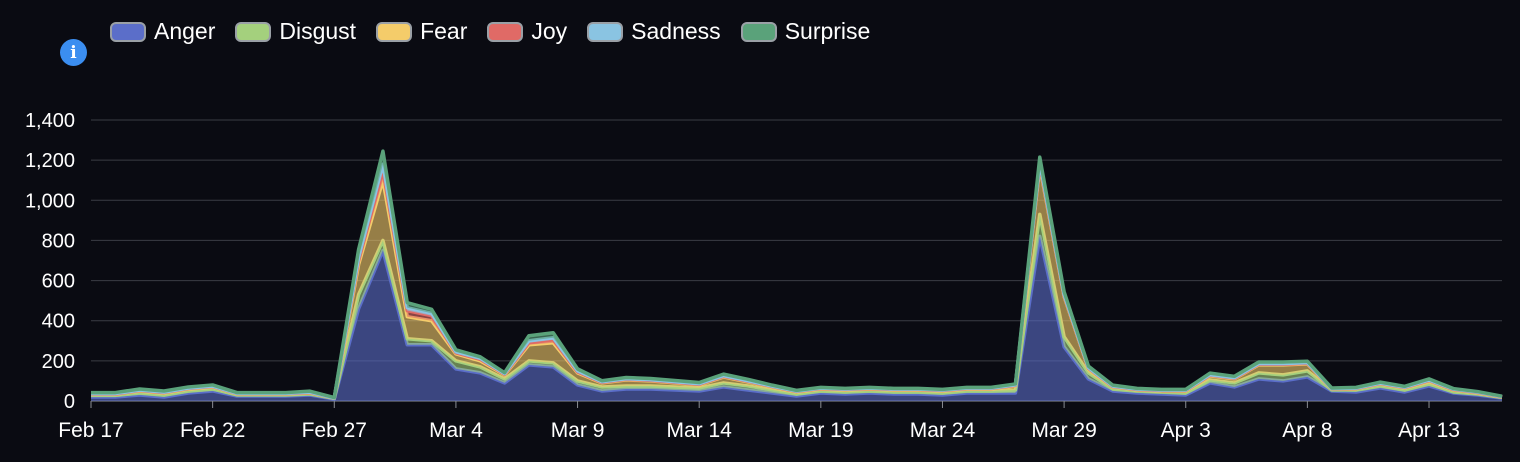 This screenshot has height=462, width=1520. What do you see at coordinates (700, 430) in the screenshot?
I see `x-tick-label: Mar 14` at bounding box center [700, 430].